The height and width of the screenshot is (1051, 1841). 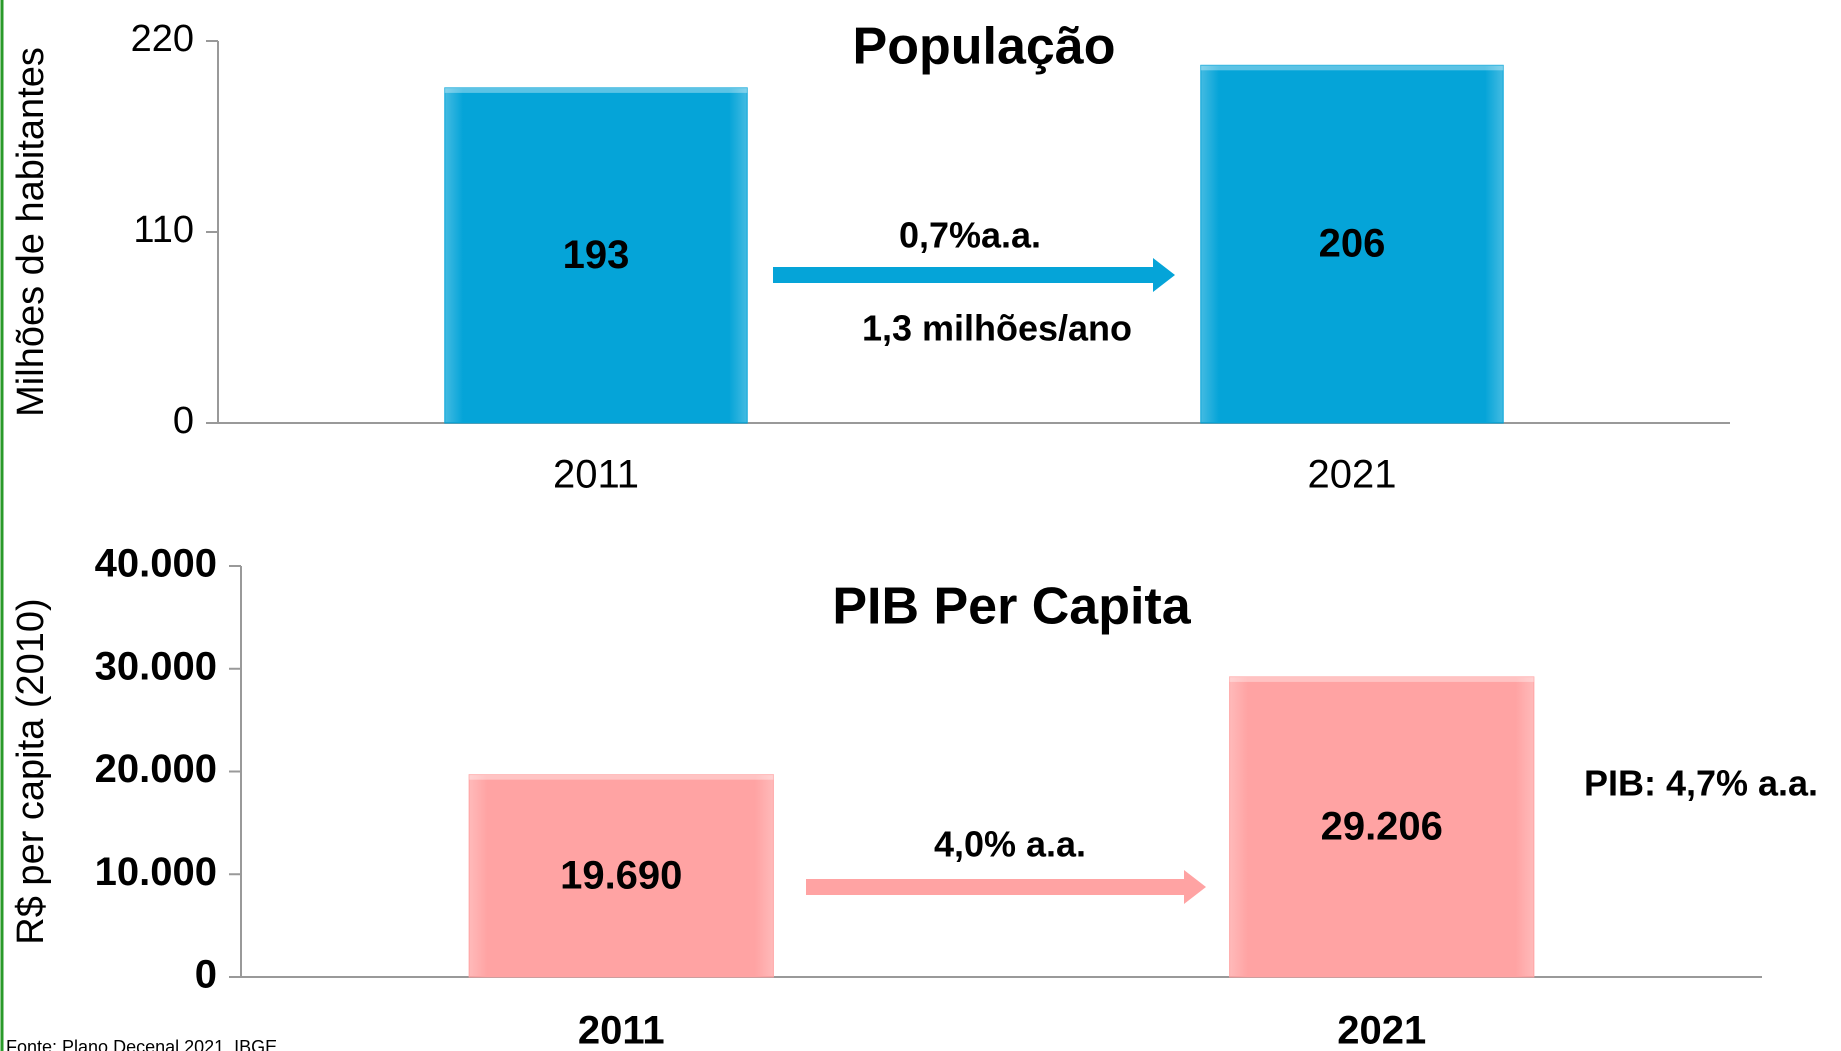 I want to click on y-tick-label: 40.000, so click(x=156, y=564).